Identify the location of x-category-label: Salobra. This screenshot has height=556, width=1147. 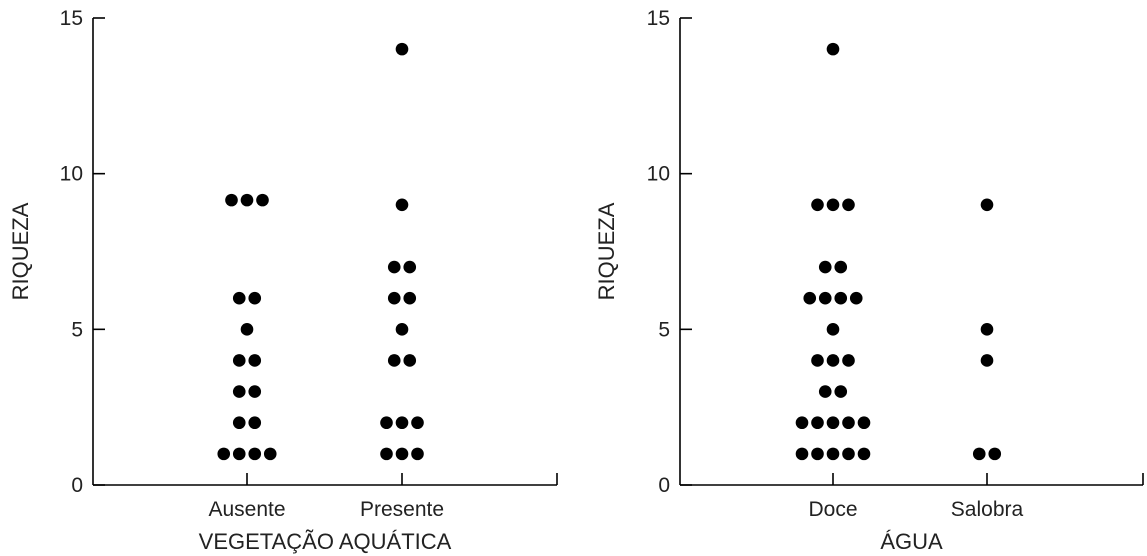
(987, 509).